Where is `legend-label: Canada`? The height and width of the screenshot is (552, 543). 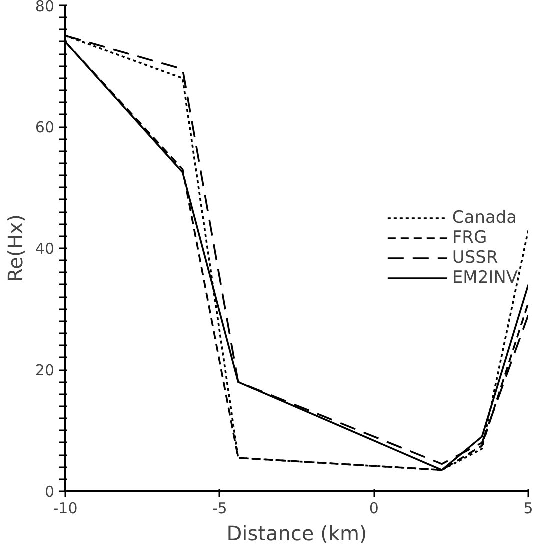
legend-label: Canada is located at coordinates (485, 218).